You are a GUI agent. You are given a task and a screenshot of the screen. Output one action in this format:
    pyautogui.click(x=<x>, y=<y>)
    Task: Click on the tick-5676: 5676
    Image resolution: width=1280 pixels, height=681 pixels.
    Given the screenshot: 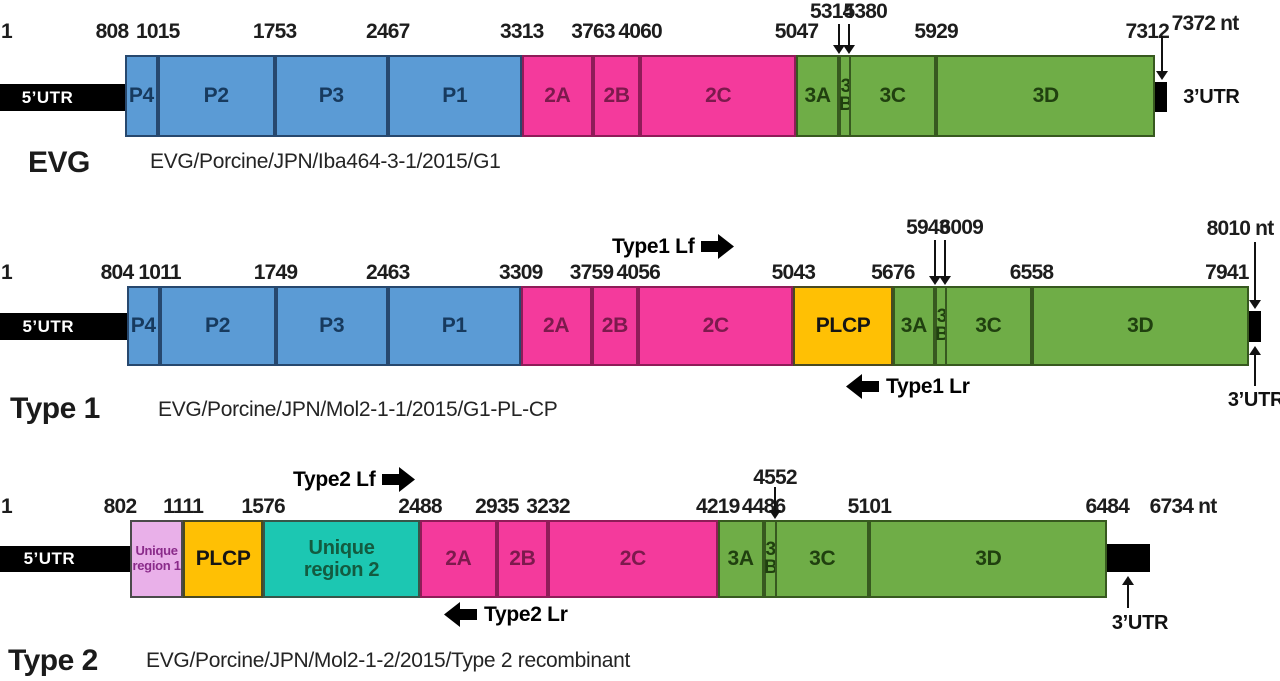 What is the action you would take?
    pyautogui.click(x=893, y=272)
    